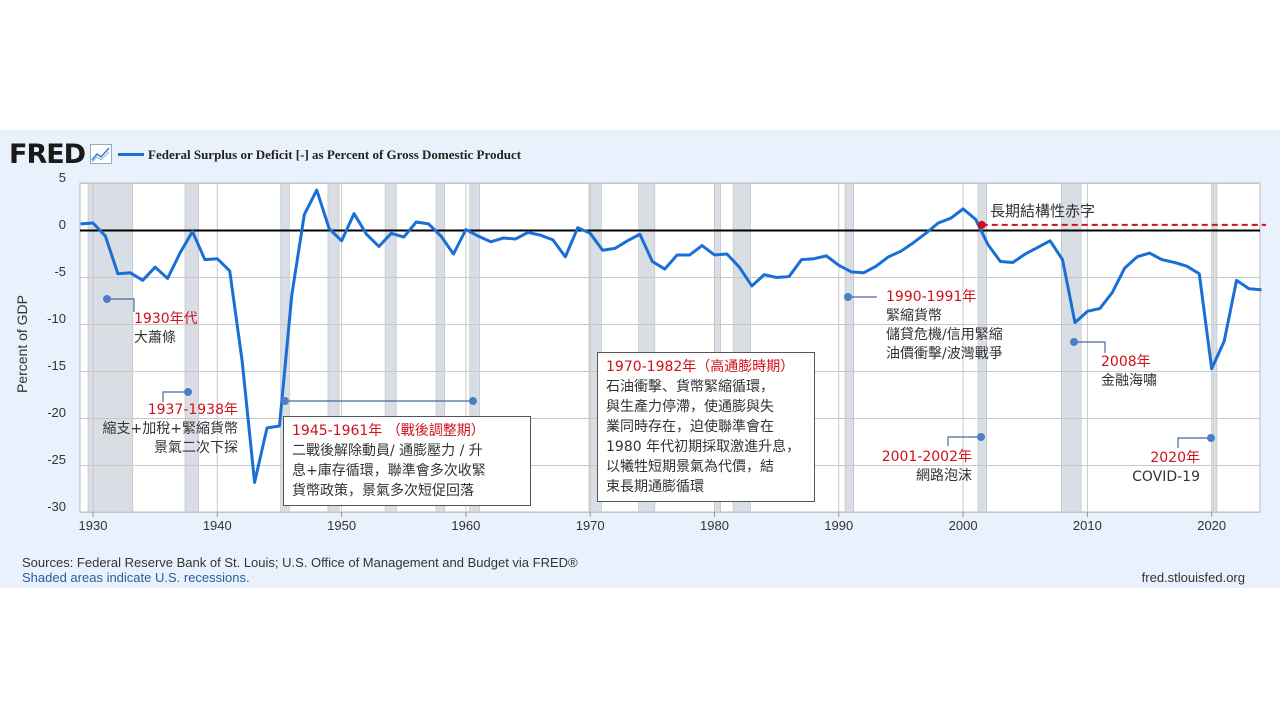  I want to click on y-tick-label: 5, so click(62, 177).